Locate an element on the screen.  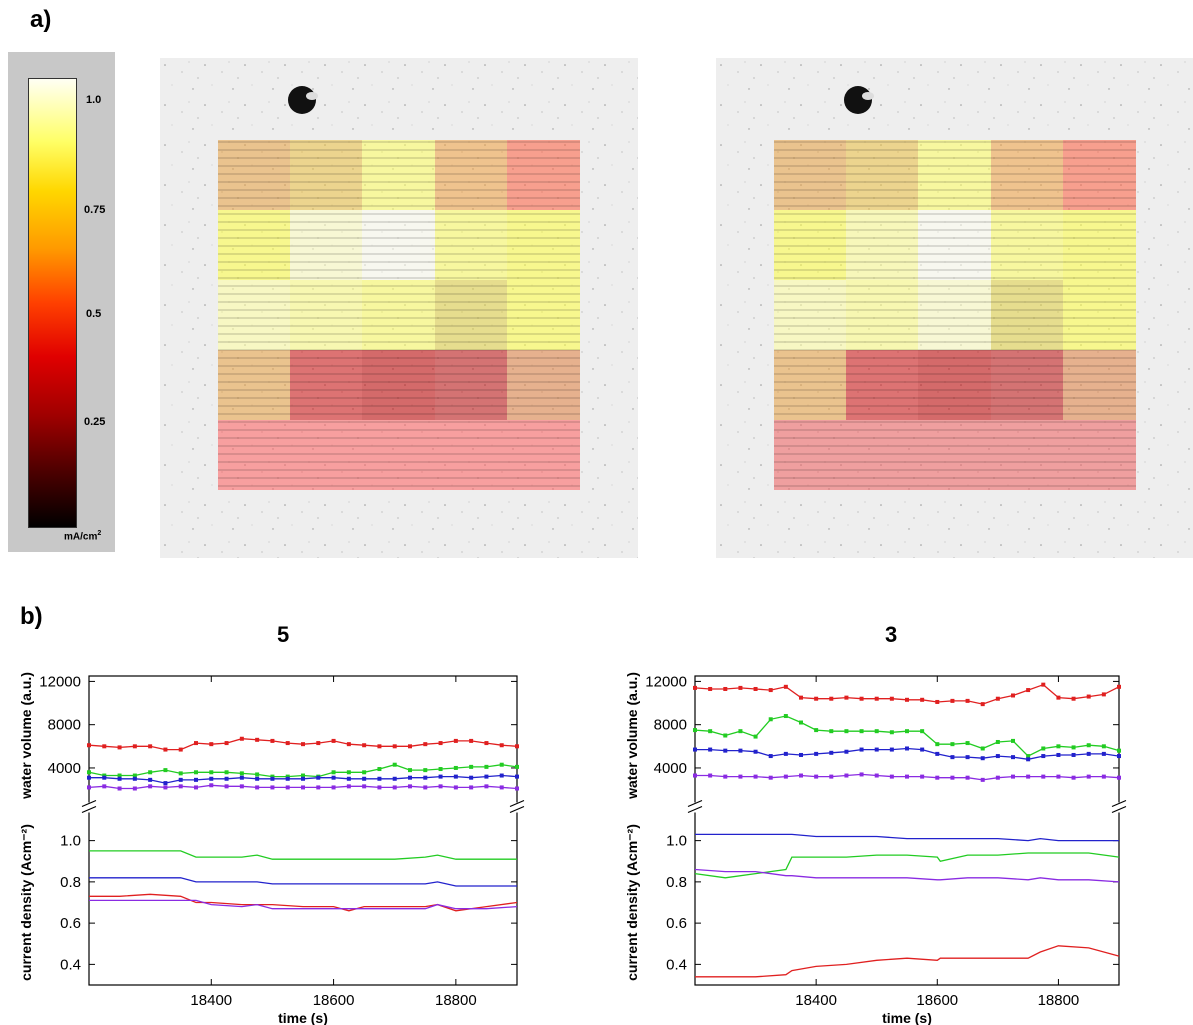
plot-frame is located at coordinates (907, 830).